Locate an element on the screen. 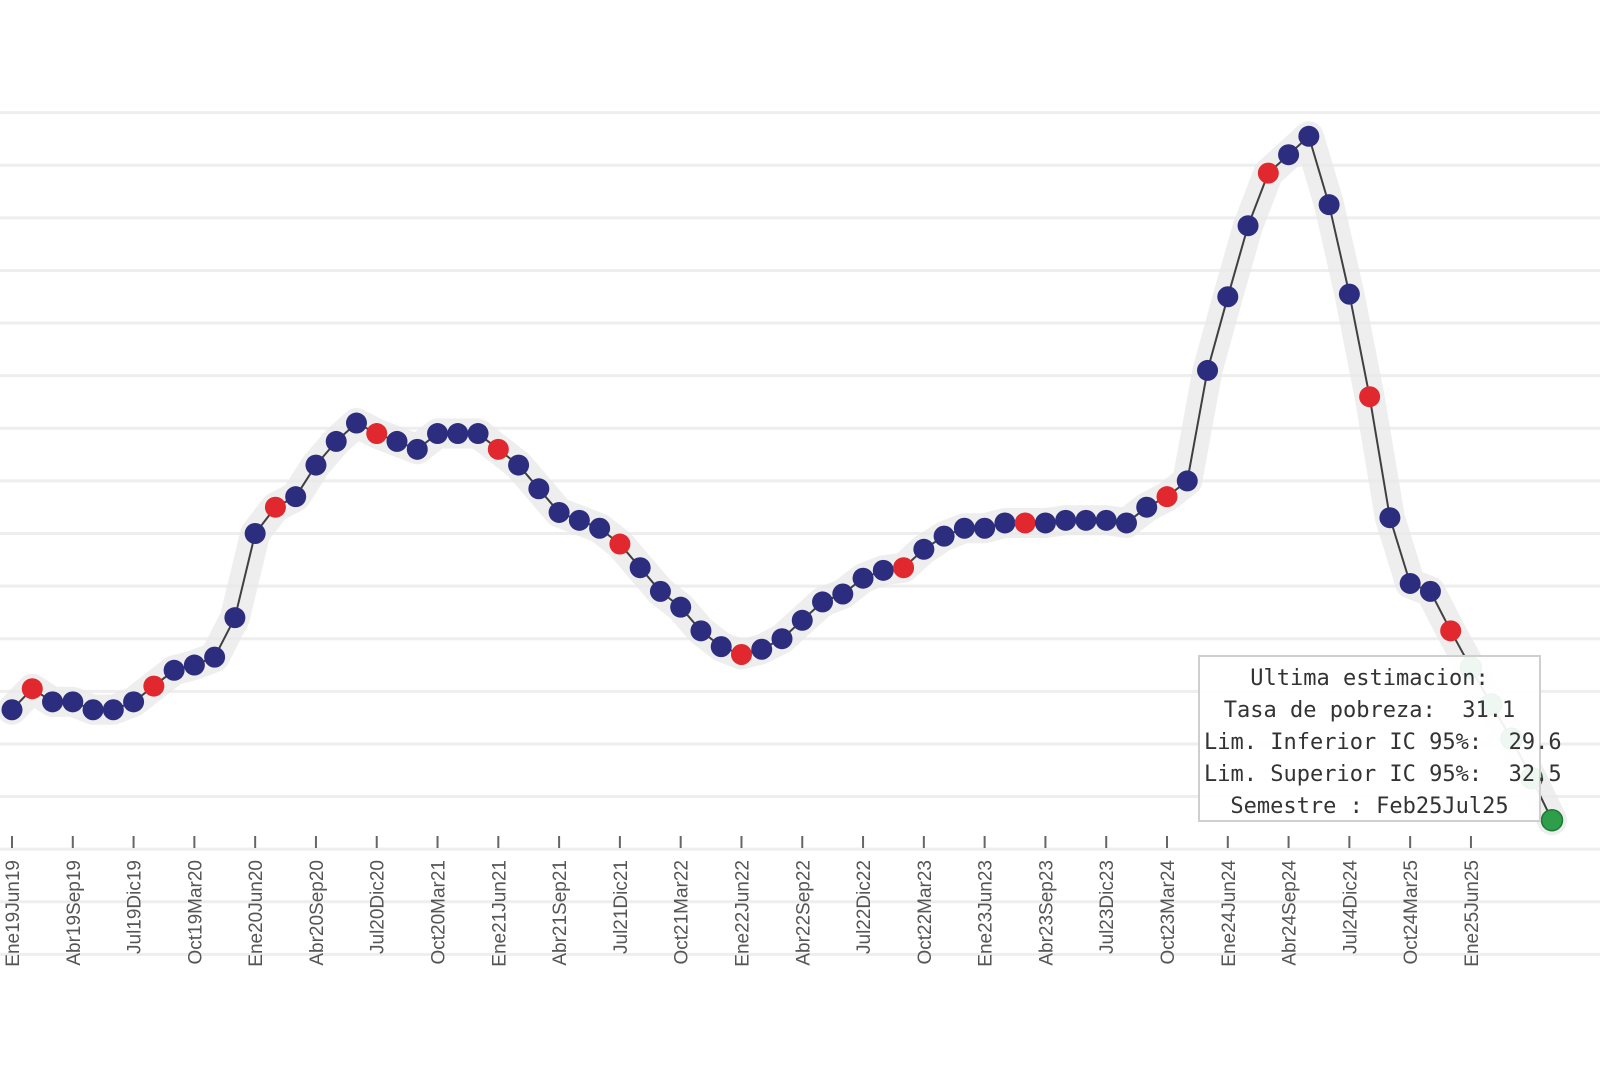 This screenshot has height=1067, width=1600. tooltip-row-lower: Lim. Inferior IC 95%: 29.6 is located at coordinates (1383, 743).